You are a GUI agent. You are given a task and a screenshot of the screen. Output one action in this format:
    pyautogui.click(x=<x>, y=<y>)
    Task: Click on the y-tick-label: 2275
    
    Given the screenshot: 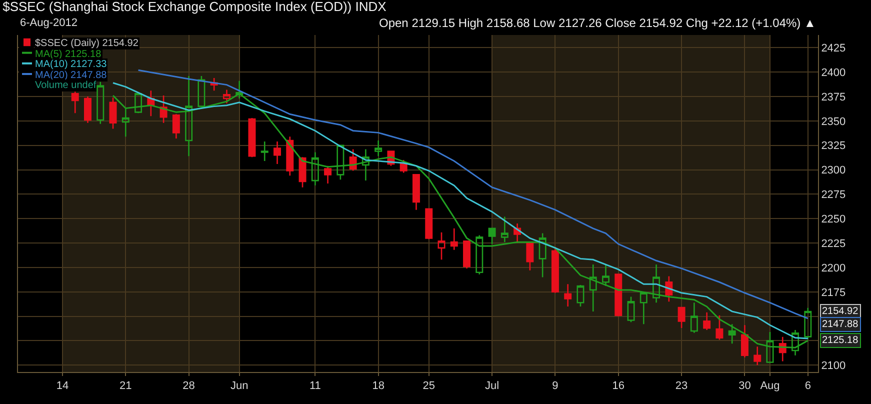 What is the action you would take?
    pyautogui.click(x=833, y=195)
    